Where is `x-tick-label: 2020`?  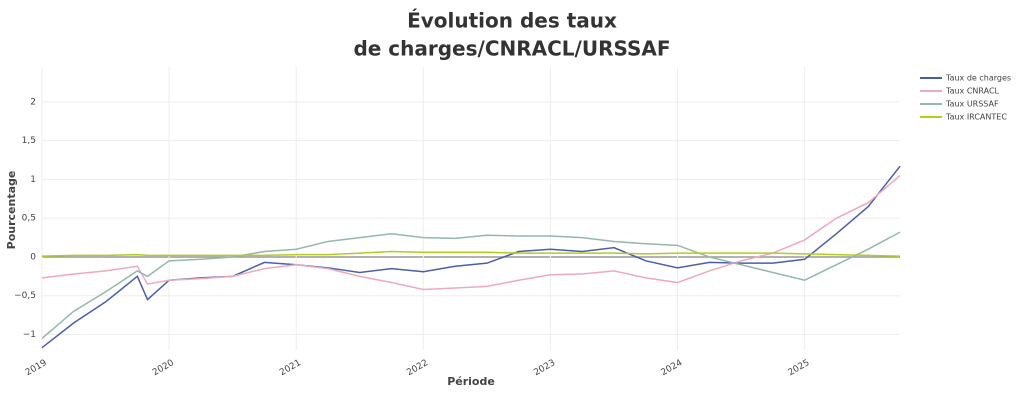 x-tick-label: 2020 is located at coordinates (163, 368).